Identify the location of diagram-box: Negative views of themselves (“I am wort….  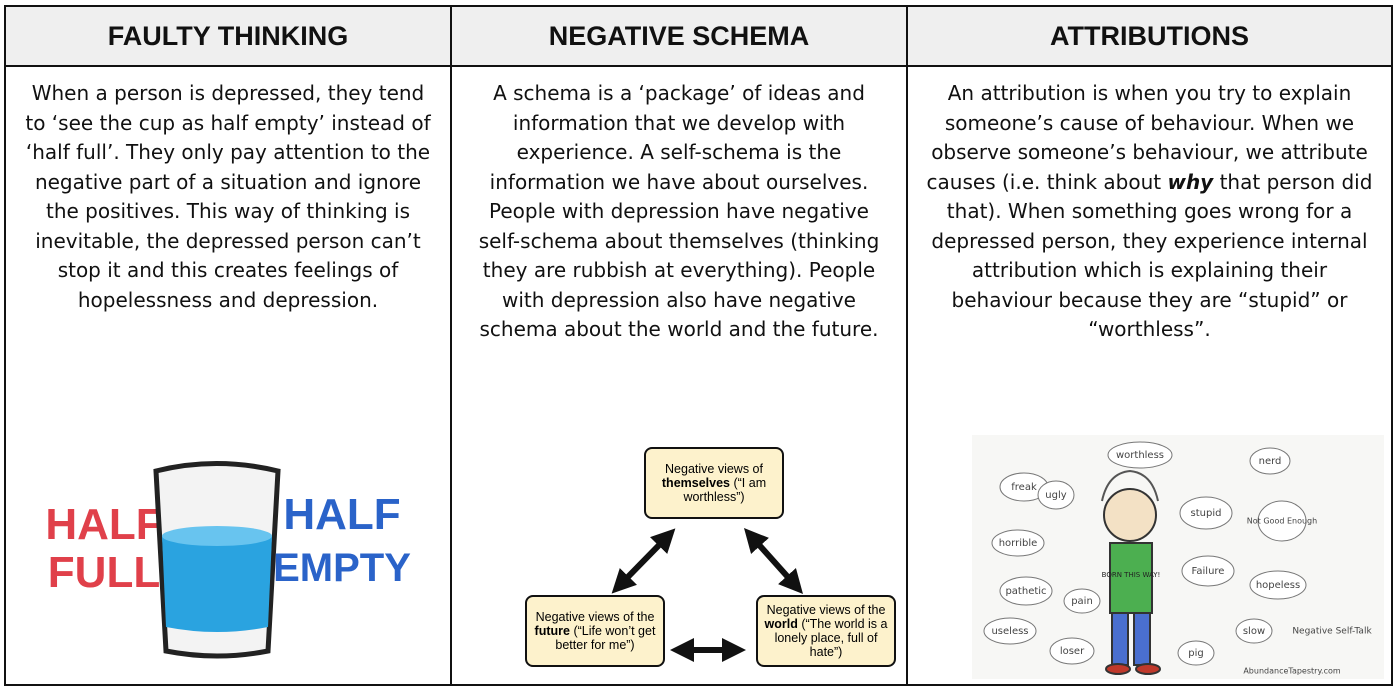
(714, 483).